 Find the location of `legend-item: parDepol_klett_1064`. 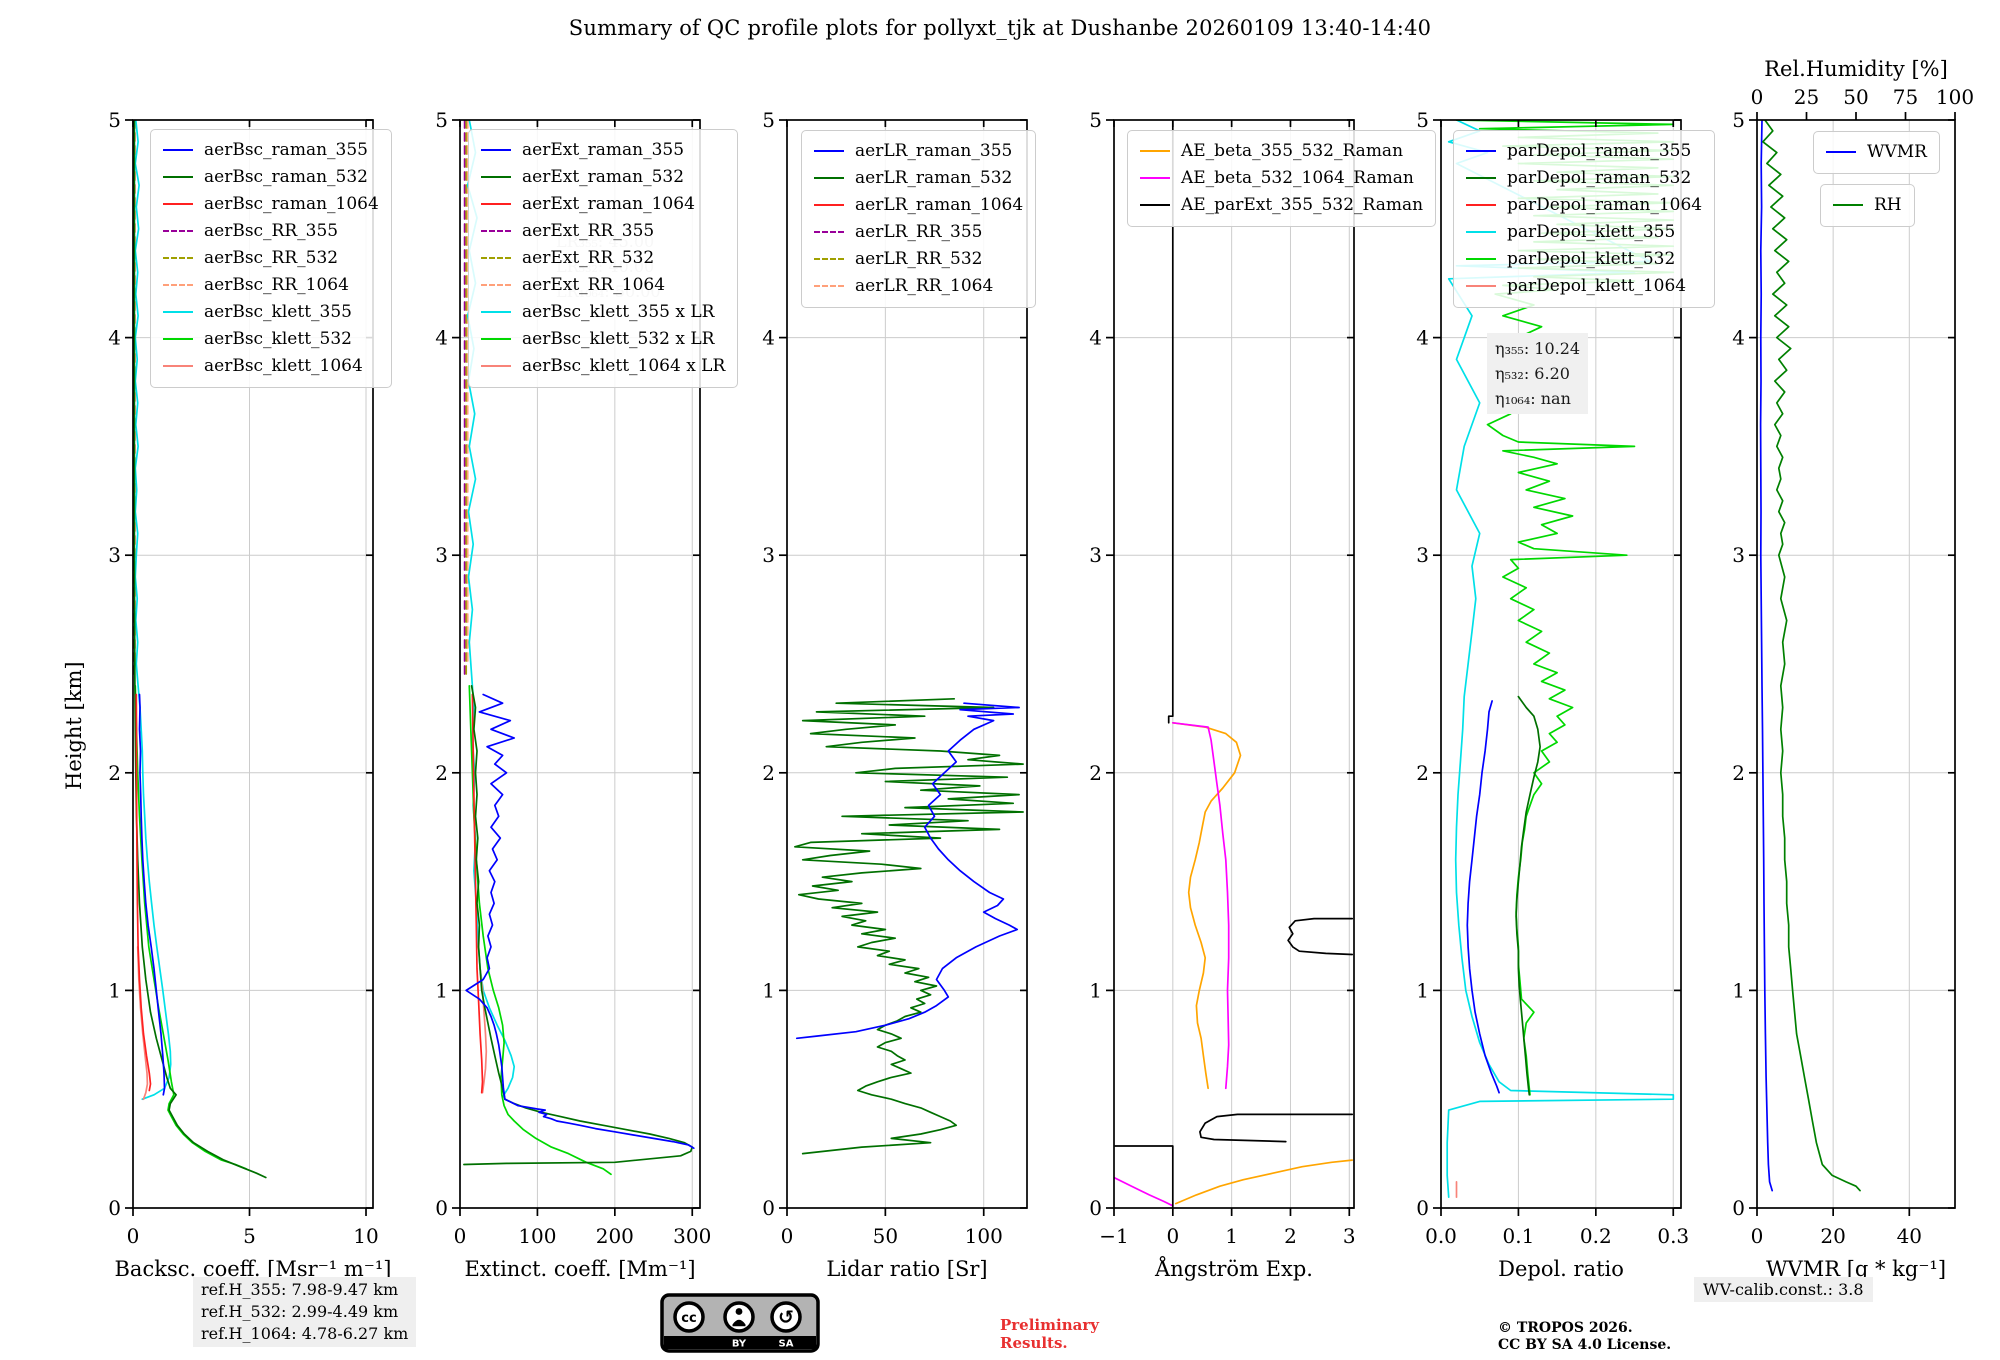

legend-item: parDepol_klett_1064 is located at coordinates (1584, 286).